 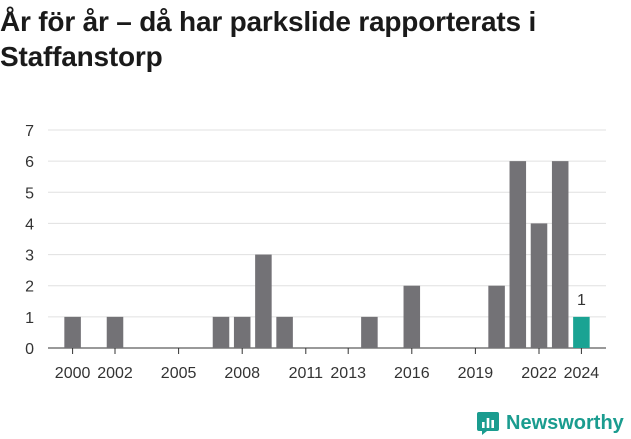 What do you see at coordinates (29, 256) in the screenshot?
I see `y-tick-label: 3` at bounding box center [29, 256].